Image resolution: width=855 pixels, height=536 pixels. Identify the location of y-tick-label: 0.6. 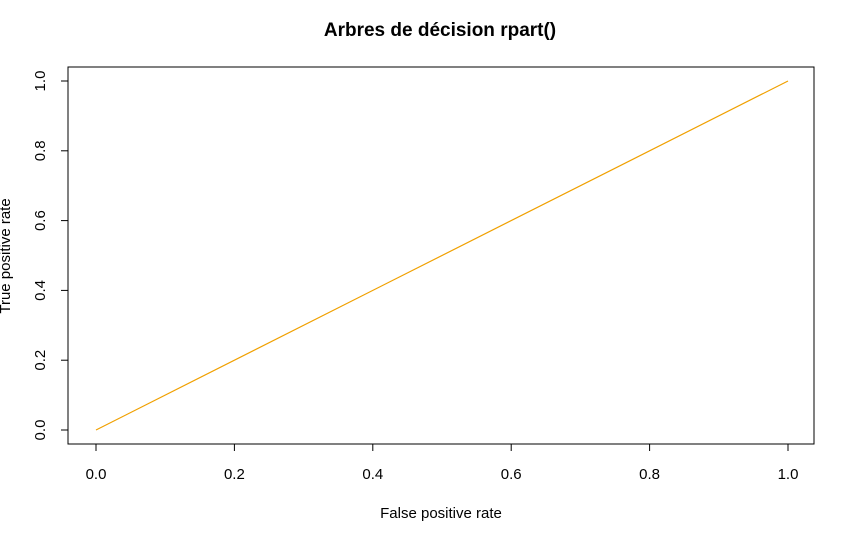
(40, 220).